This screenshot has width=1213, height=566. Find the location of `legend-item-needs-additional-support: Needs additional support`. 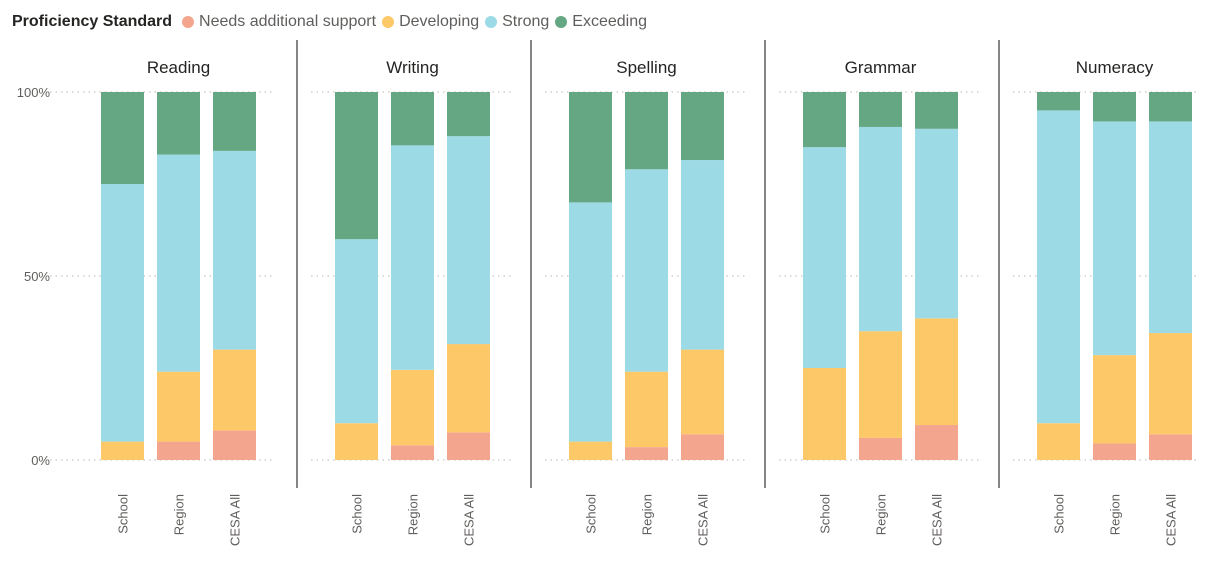

legend-item-needs-additional-support: Needs additional support is located at coordinates (279, 22).